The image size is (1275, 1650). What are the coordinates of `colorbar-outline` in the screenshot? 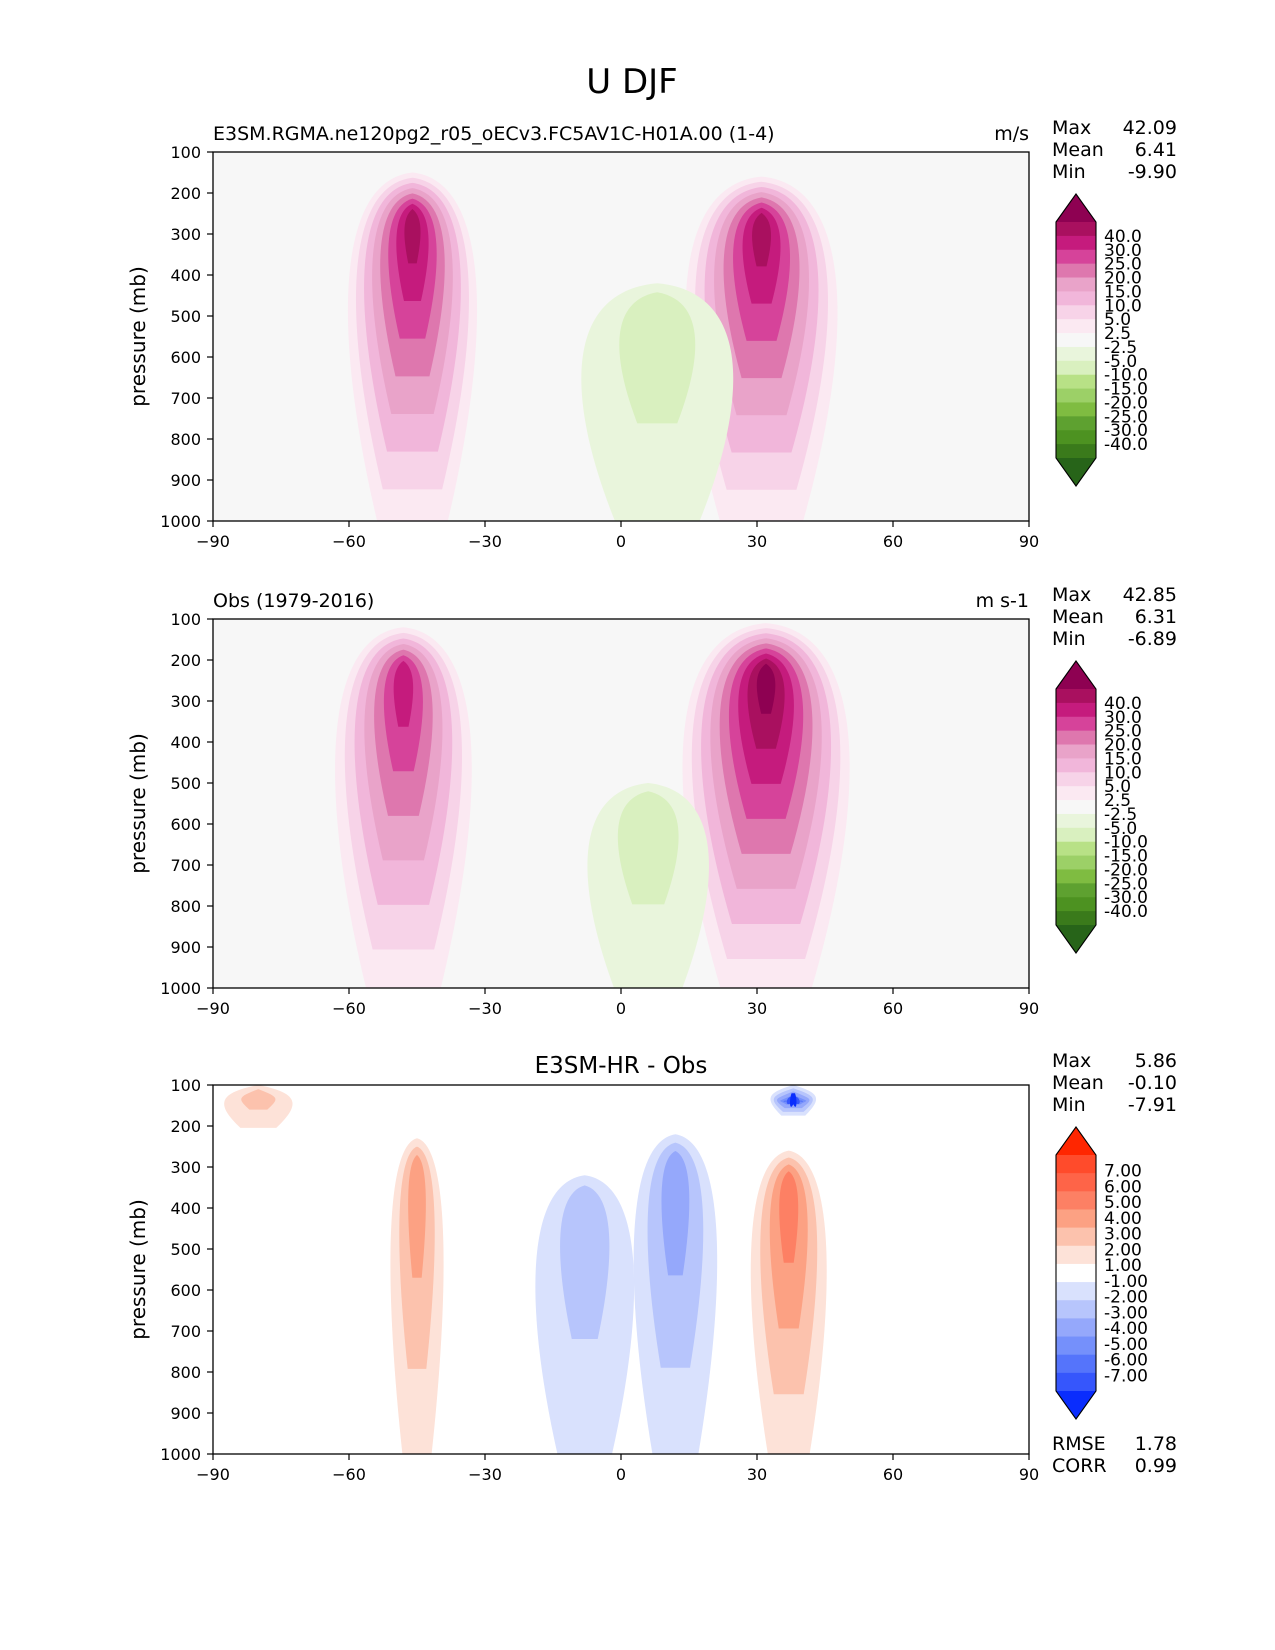 It's located at (1076, 807).